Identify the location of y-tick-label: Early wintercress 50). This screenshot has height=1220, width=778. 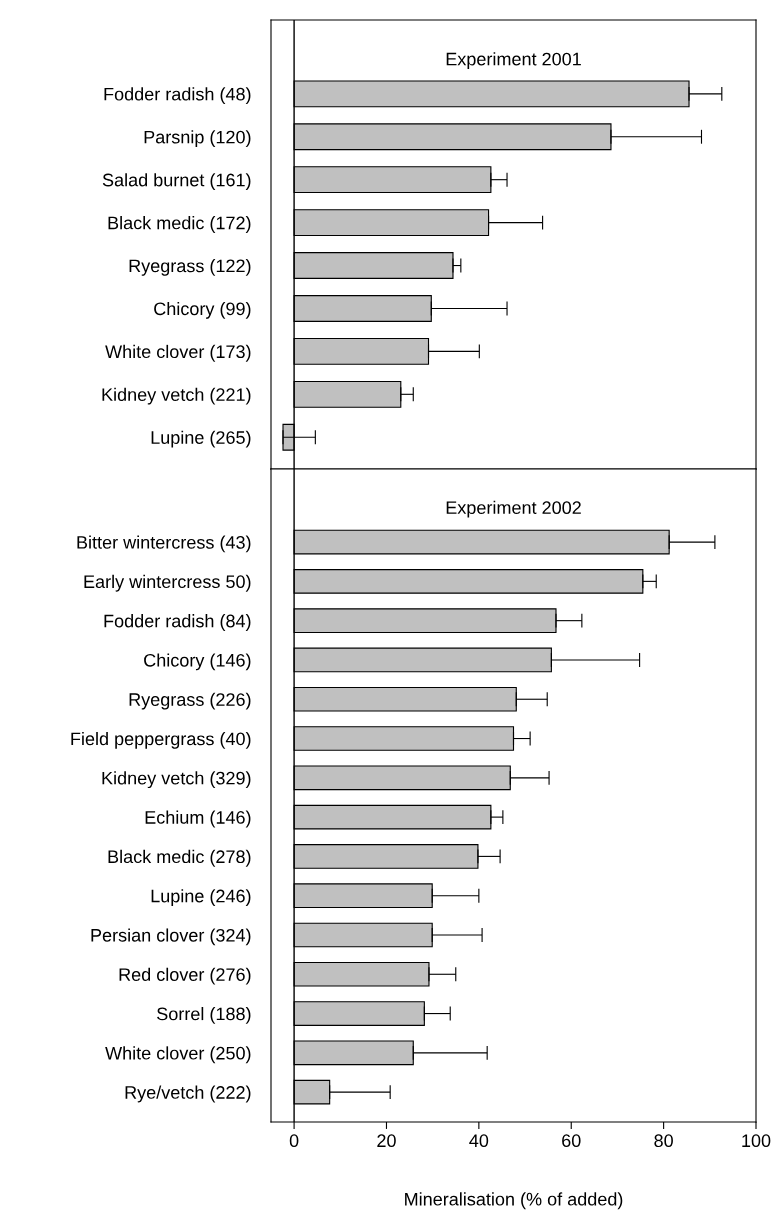
(167, 583).